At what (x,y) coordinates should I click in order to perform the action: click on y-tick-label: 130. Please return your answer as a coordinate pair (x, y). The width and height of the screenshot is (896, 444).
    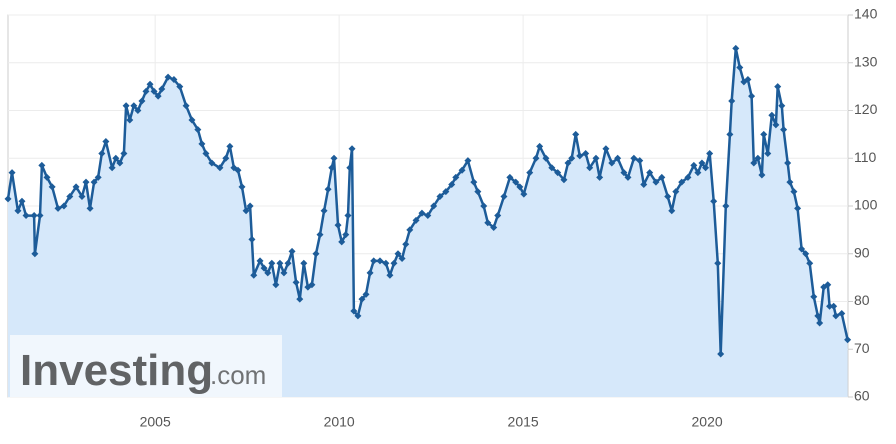
    Looking at the image, I should click on (866, 61).